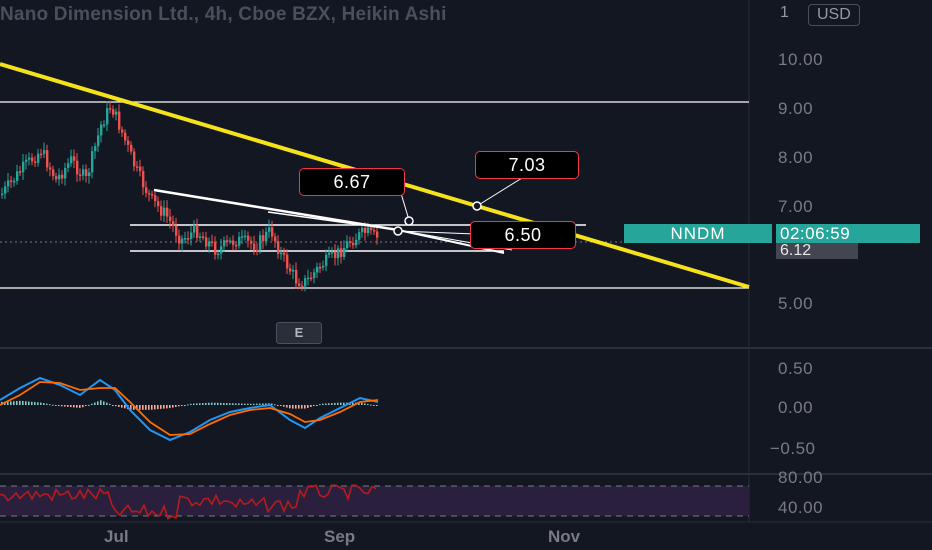 The image size is (932, 550). I want to click on anchor-point-c, so click(398, 231).